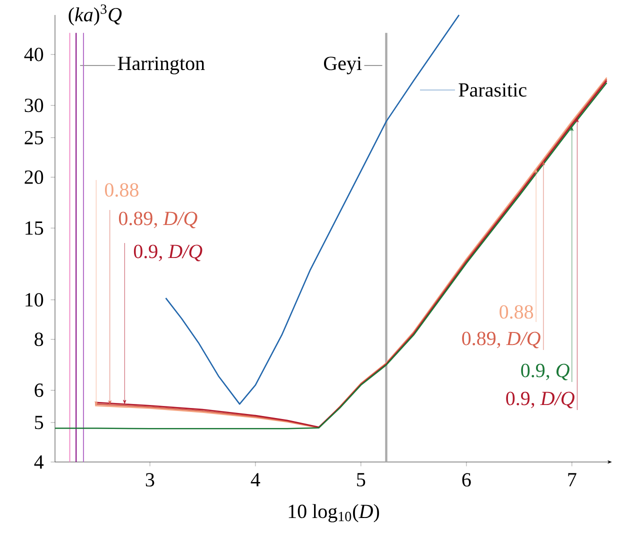 Image resolution: width=629 pixels, height=541 pixels. Describe the element at coordinates (492, 90) in the screenshot. I see `legend-label: Parasitic` at that location.